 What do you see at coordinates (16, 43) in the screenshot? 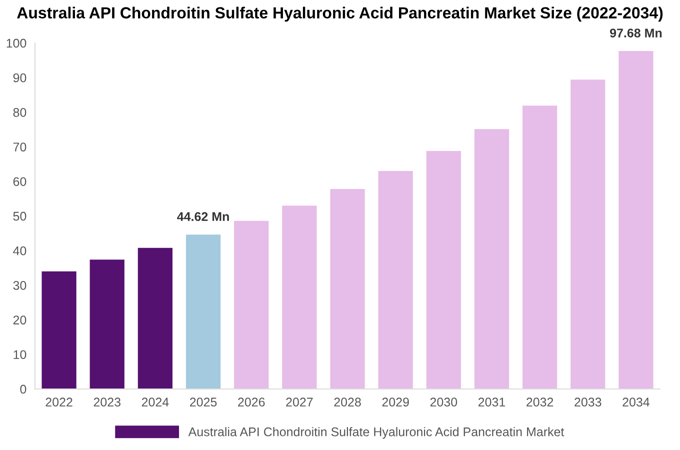
I see `y-tick-label: 100` at bounding box center [16, 43].